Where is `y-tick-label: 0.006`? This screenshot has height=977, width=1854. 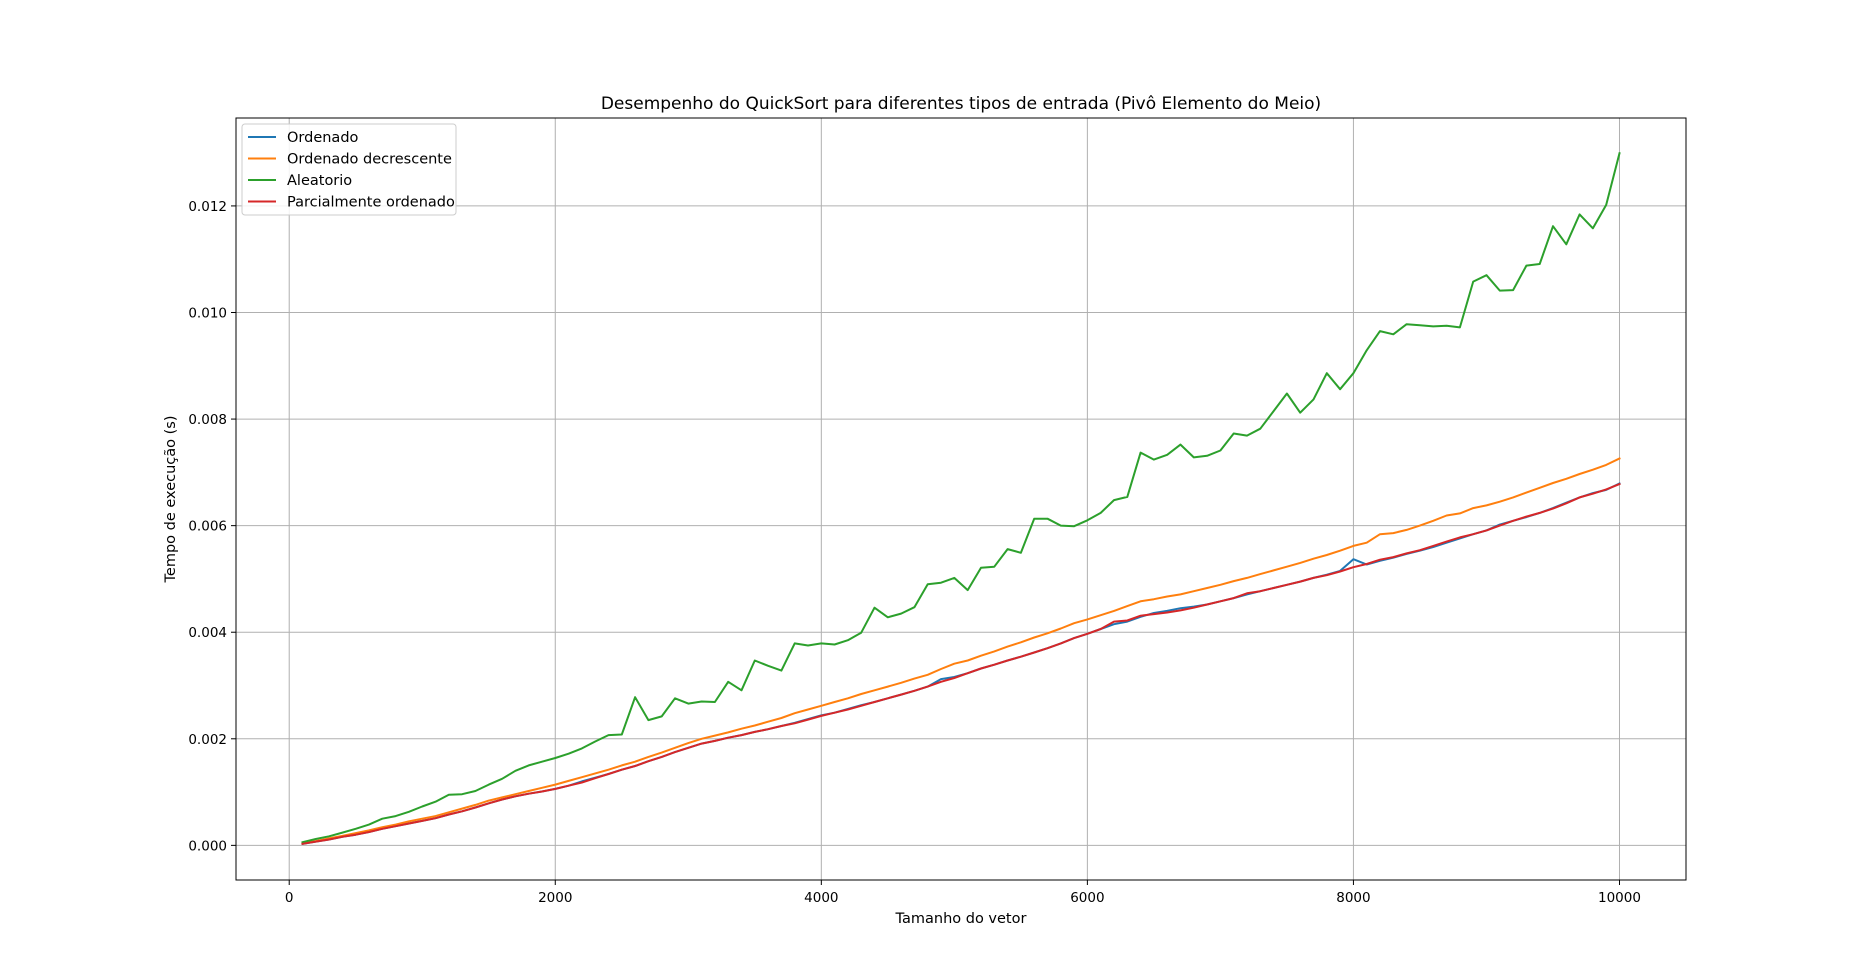 y-tick-label: 0.006 is located at coordinates (207, 527).